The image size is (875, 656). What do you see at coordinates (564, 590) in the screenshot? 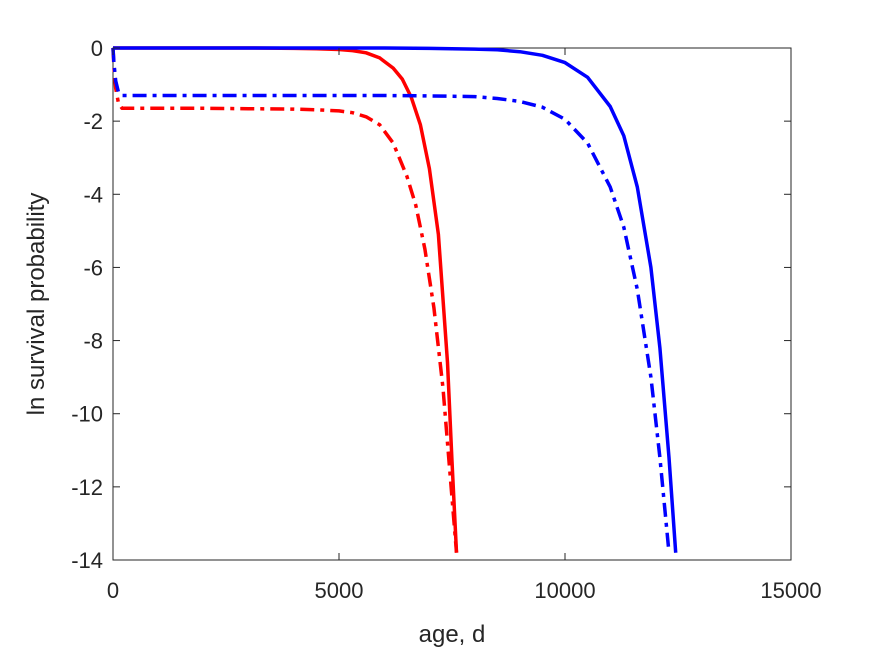
I see `x-tick-label: 10000` at bounding box center [564, 590].